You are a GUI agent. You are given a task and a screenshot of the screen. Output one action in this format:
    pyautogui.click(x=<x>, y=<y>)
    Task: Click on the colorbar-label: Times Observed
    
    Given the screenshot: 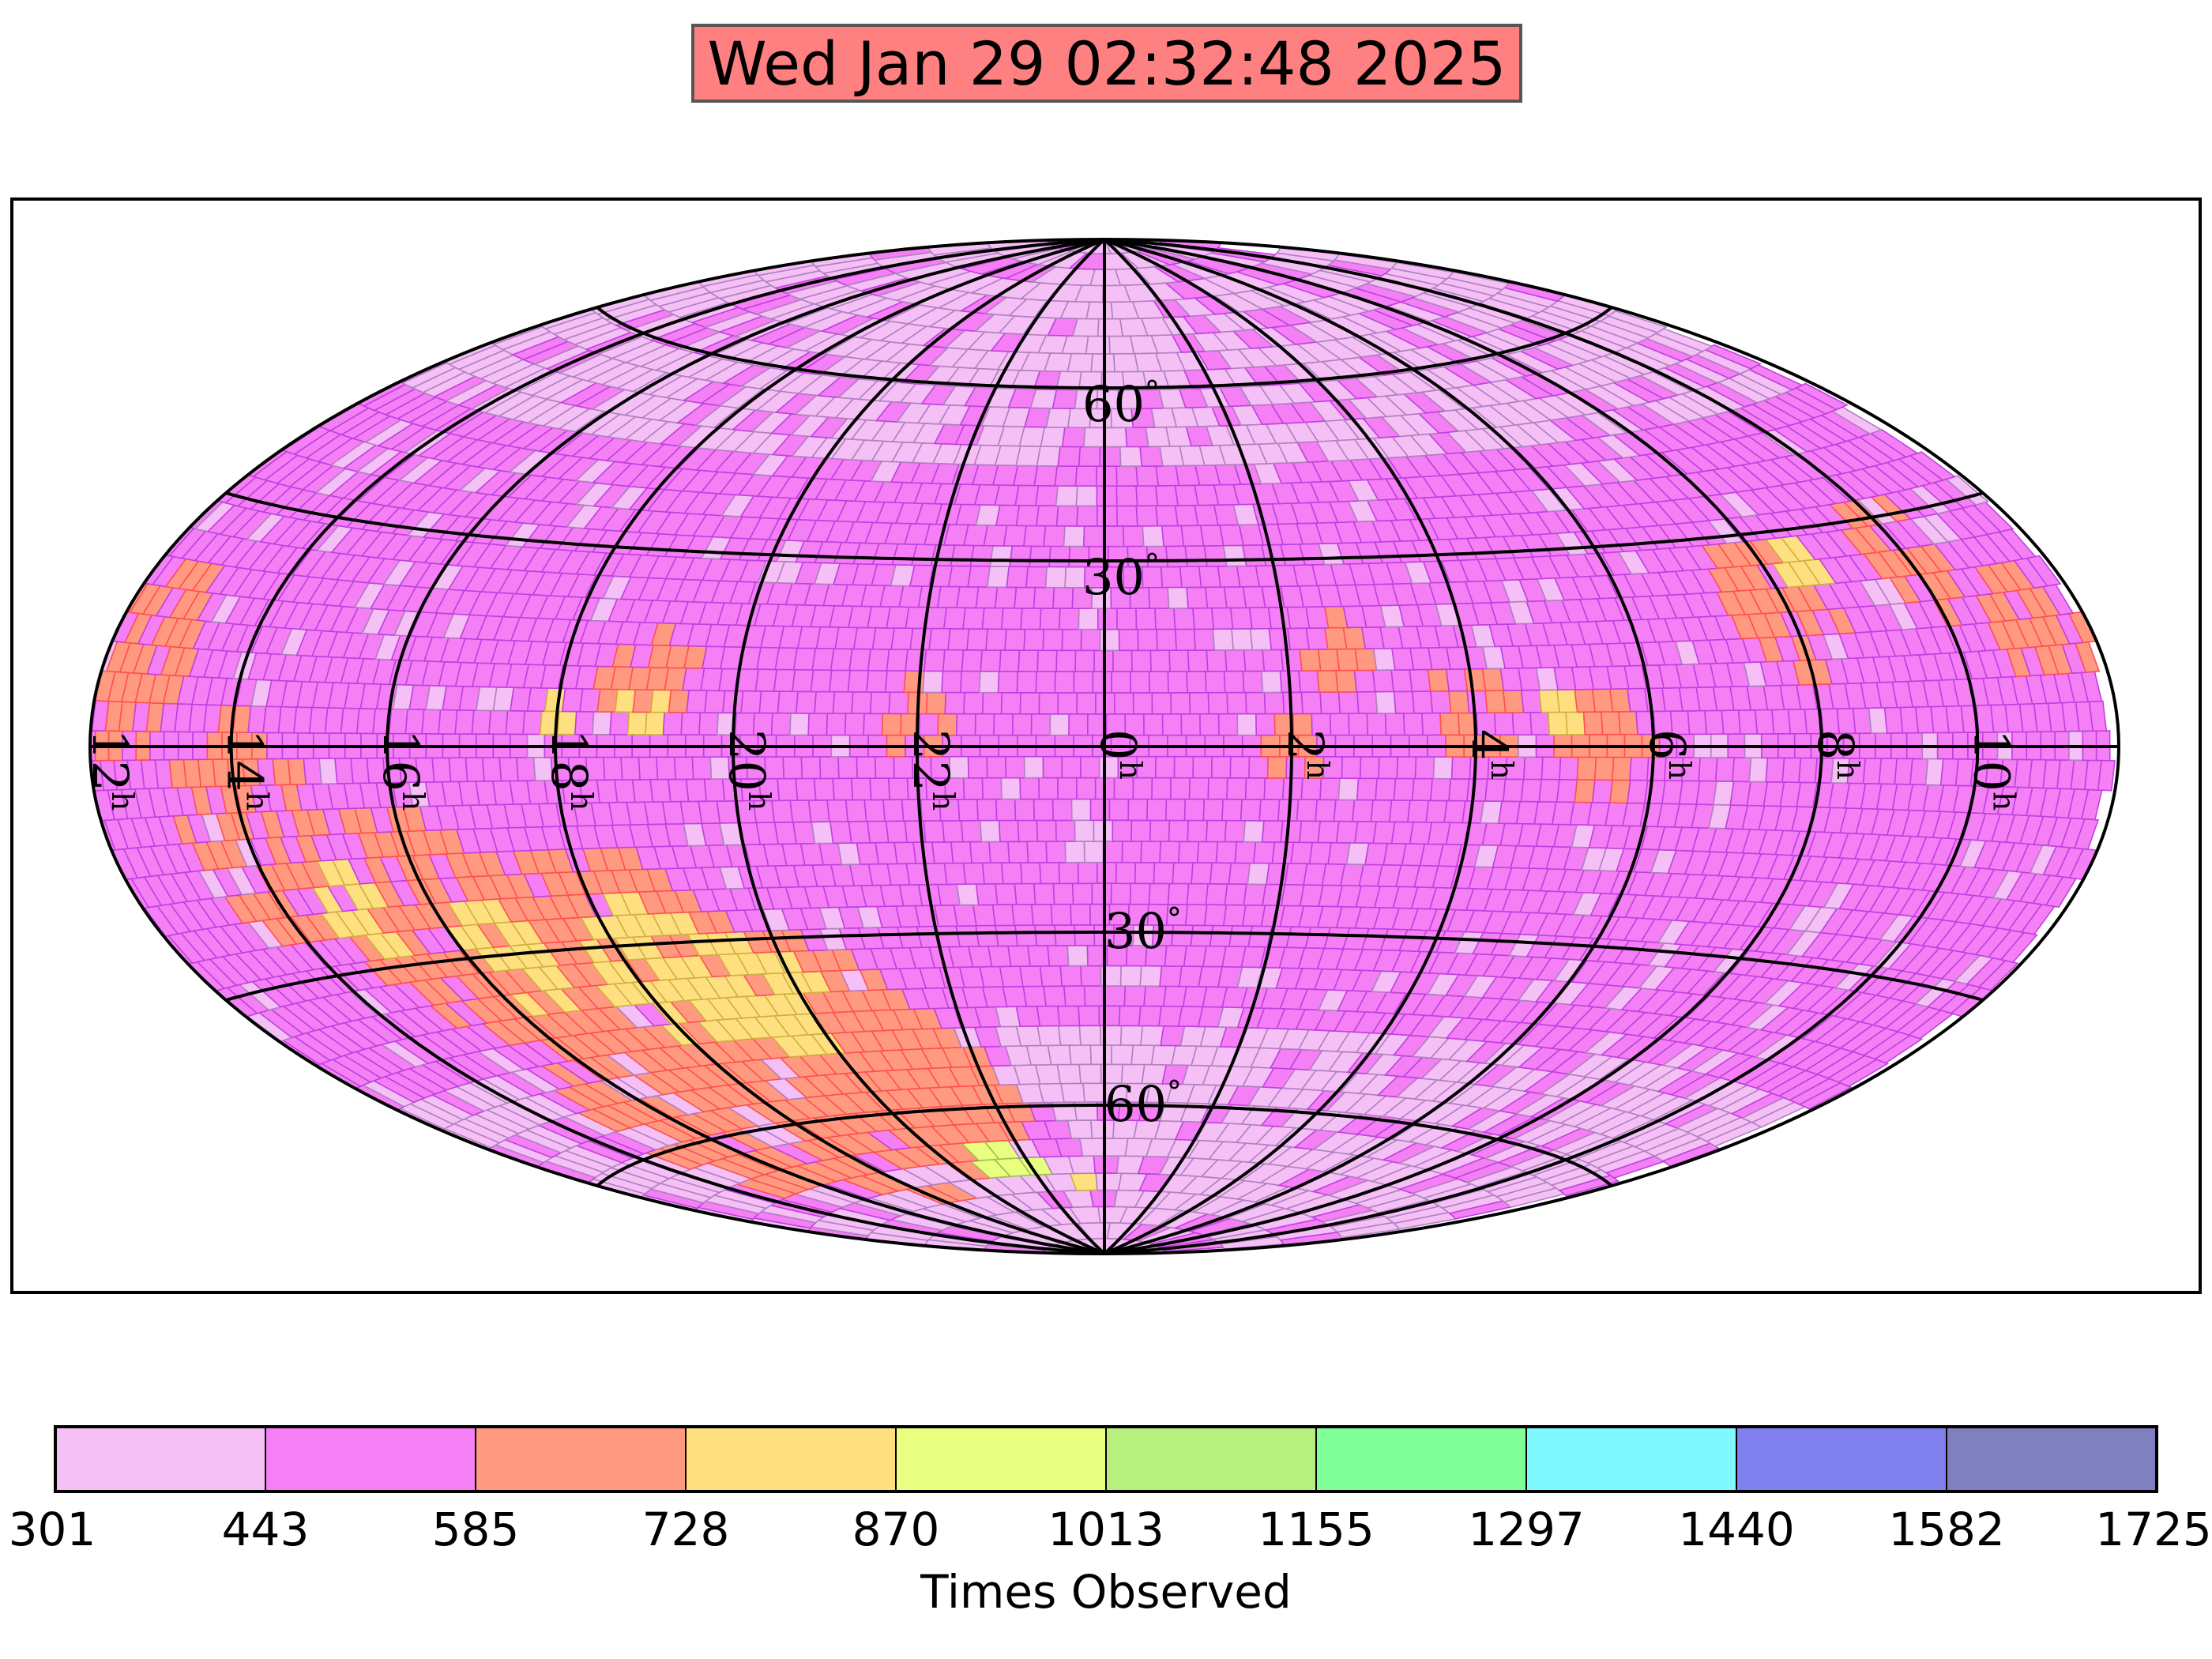 What is the action you would take?
    pyautogui.click(x=1106, y=1592)
    